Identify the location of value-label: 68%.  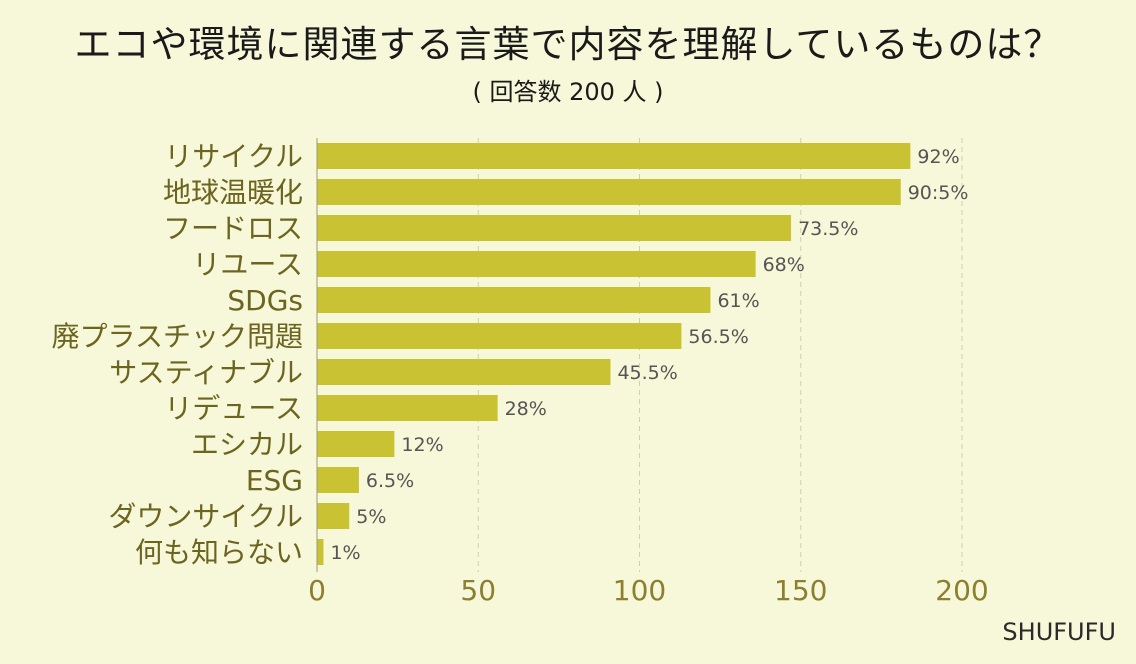
(784, 265).